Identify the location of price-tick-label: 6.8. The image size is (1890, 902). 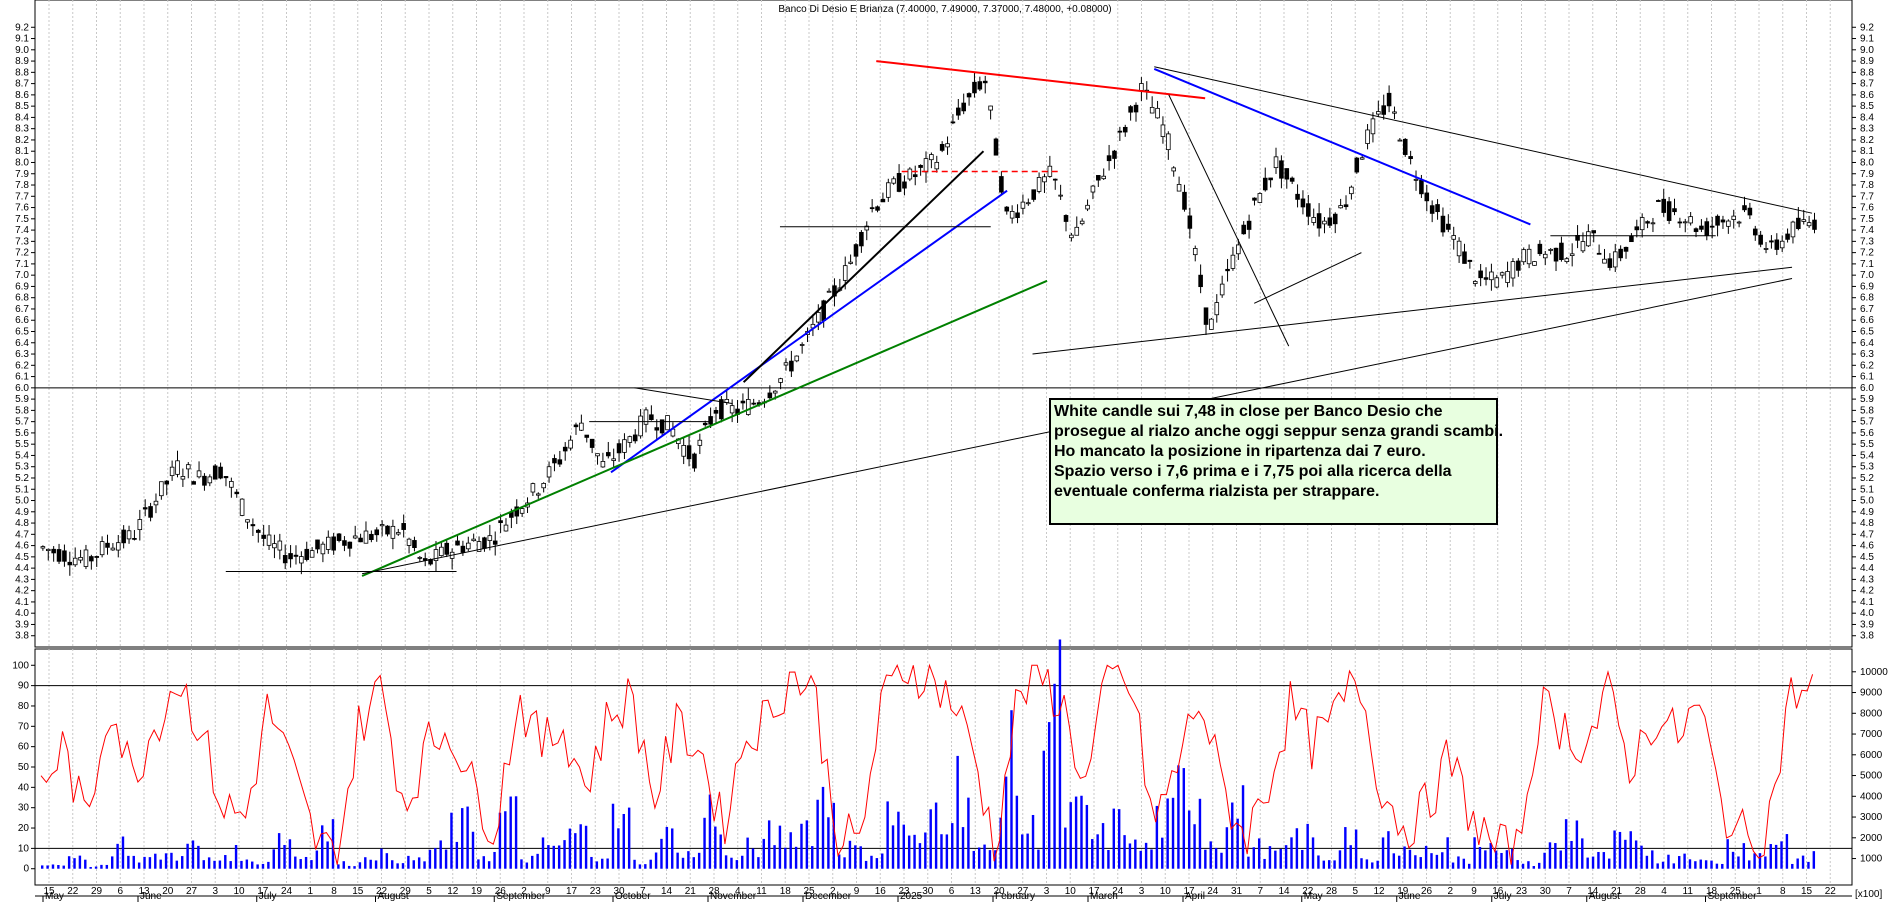
(1867, 298).